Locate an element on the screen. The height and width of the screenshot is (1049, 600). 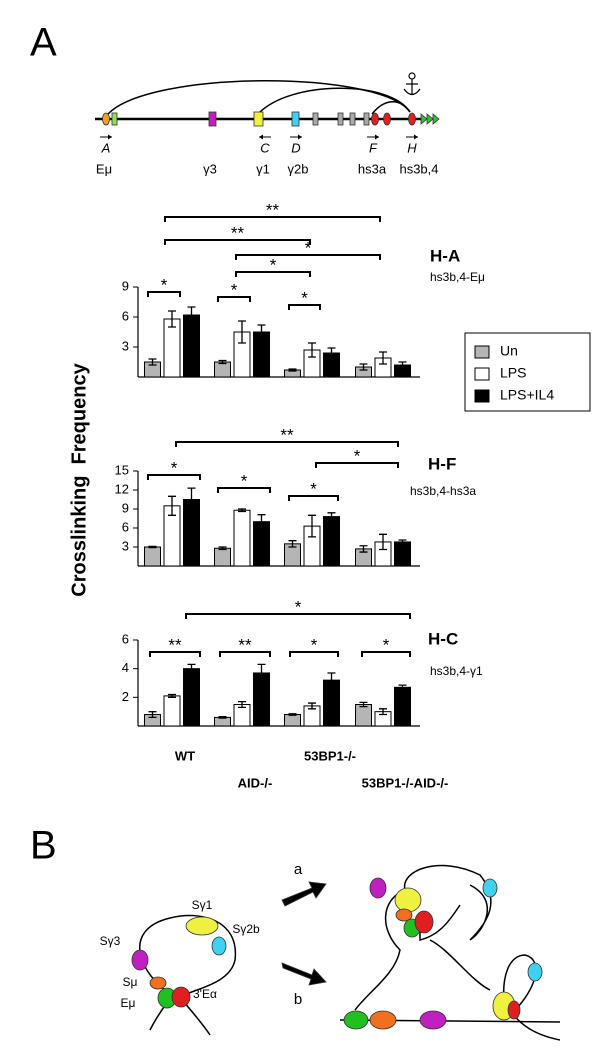
panel-label: A is located at coordinates (43, 43).